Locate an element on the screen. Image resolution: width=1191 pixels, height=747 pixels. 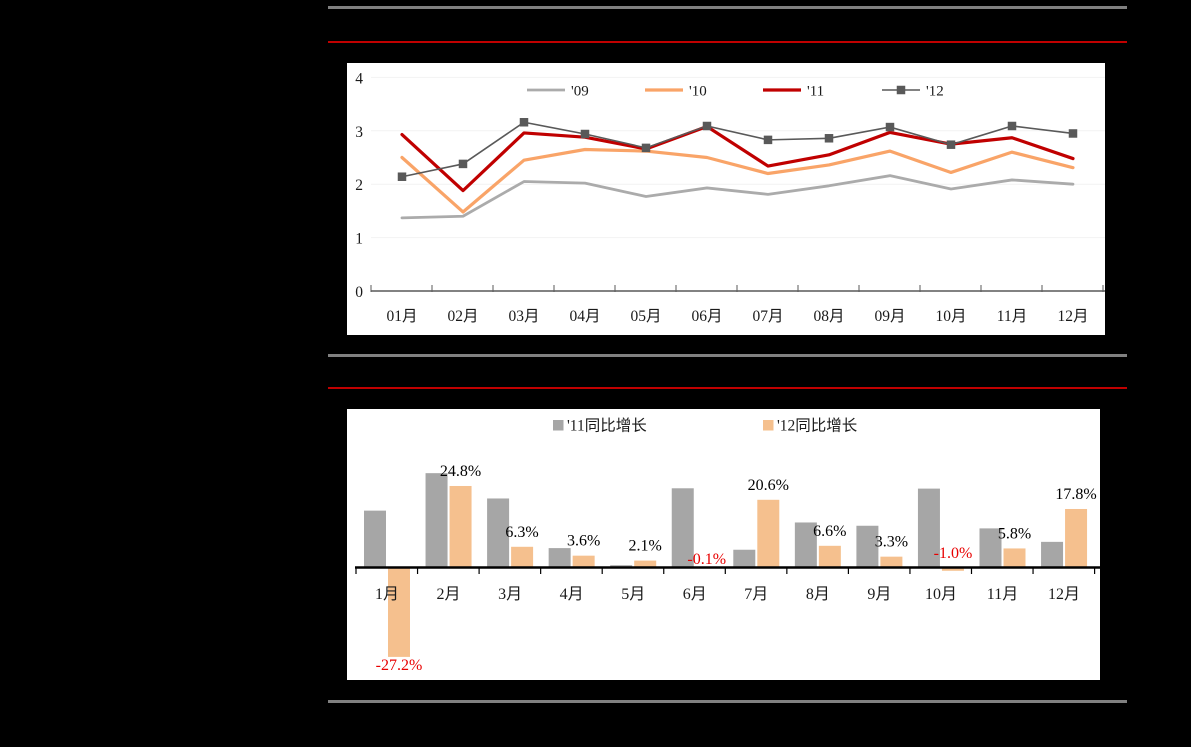
svg-text: '11同比增长 is located at coordinates (607, 426).